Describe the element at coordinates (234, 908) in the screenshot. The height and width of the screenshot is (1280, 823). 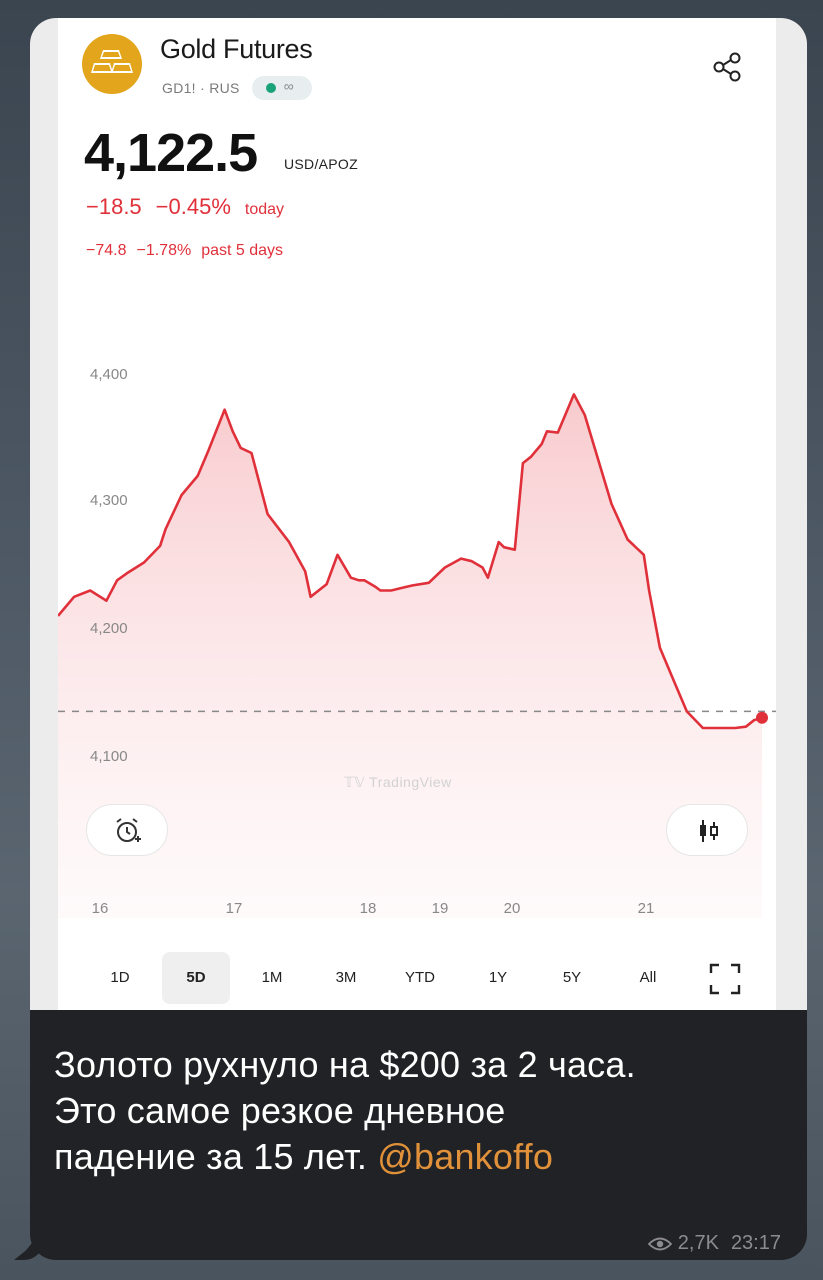
I see `x-tick-label: 17` at that location.